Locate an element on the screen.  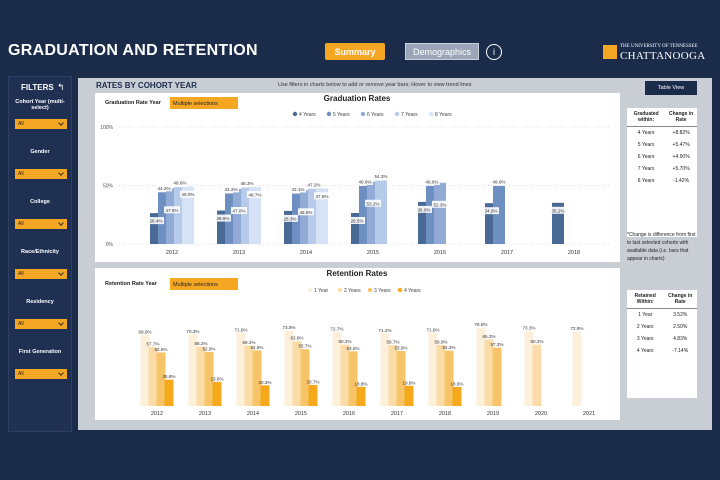
data-label: 57.3% is located at coordinates (496, 344).